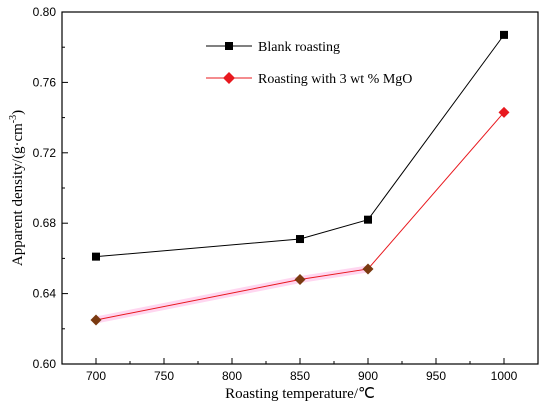 This screenshot has width=550, height=407. What do you see at coordinates (436, 376) in the screenshot?
I see `x-tick-label: 950` at bounding box center [436, 376].